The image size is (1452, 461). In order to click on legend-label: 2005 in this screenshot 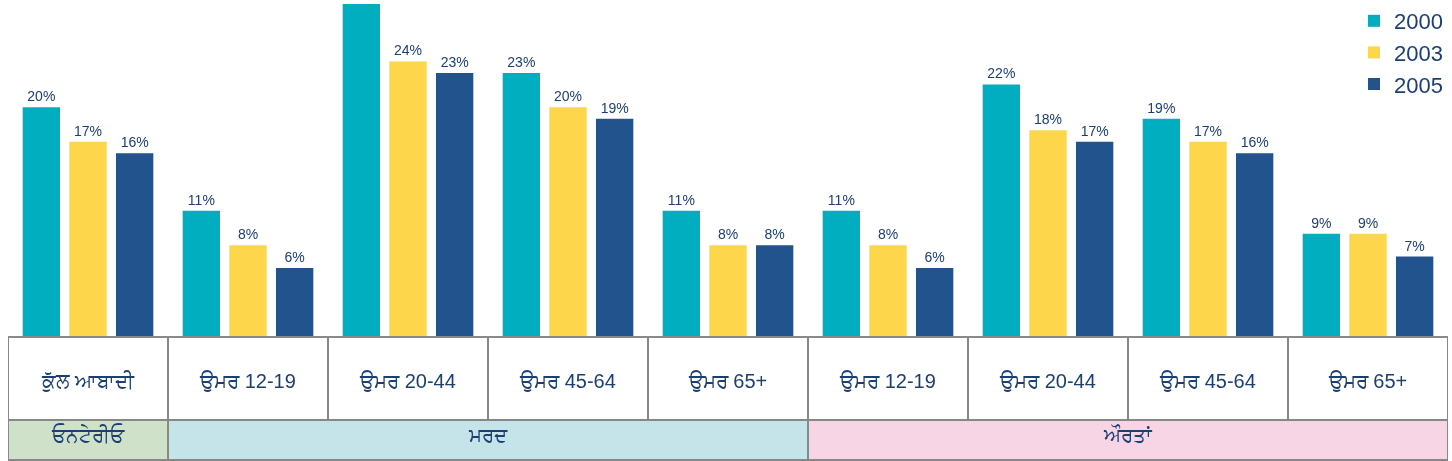, I will do `click(1418, 85)`.